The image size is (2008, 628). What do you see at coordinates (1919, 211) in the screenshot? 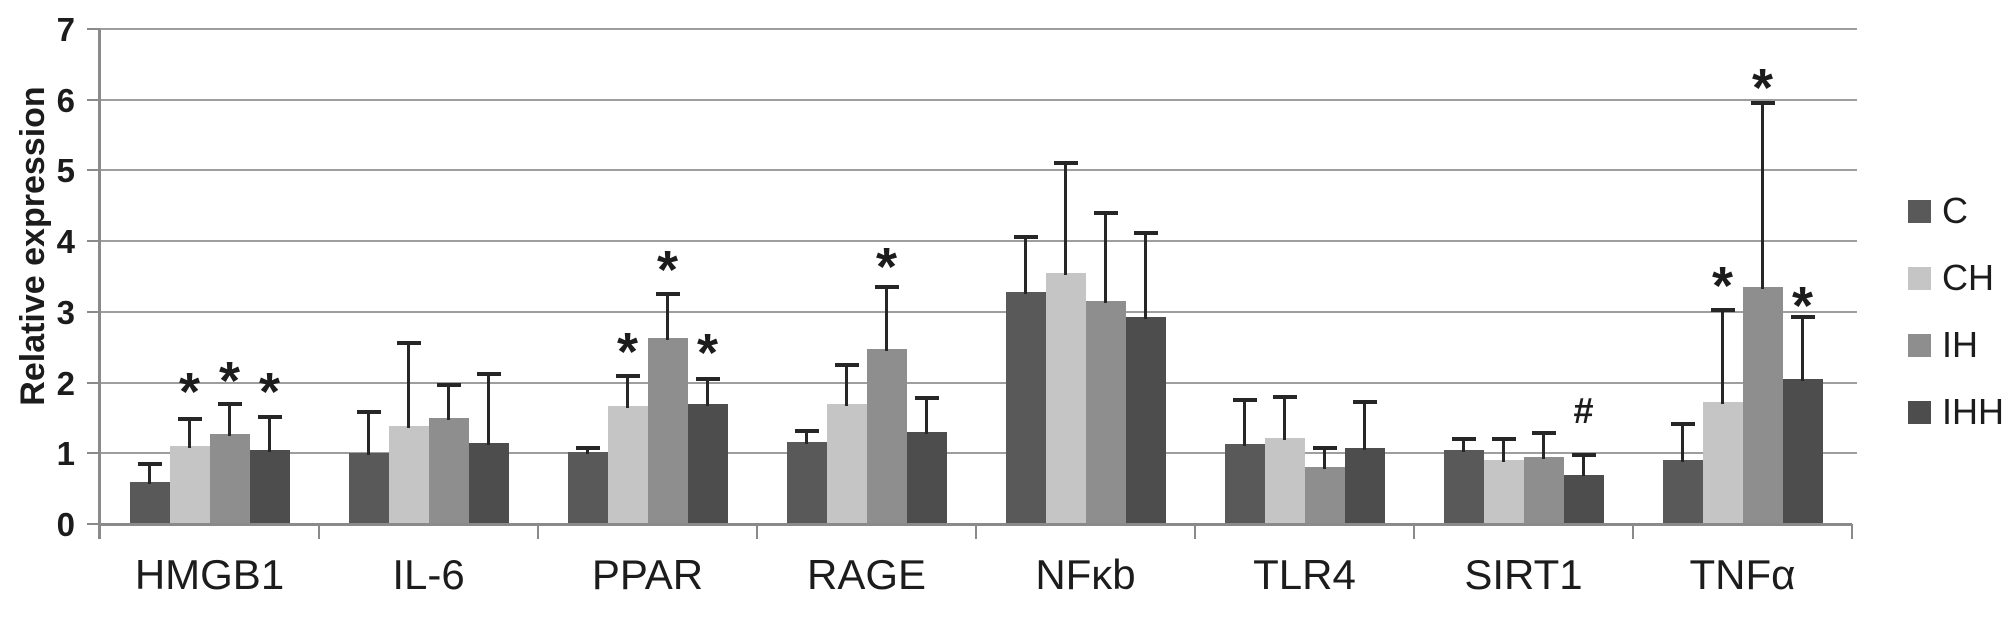
I see `legend-swatch-C` at bounding box center [1919, 211].